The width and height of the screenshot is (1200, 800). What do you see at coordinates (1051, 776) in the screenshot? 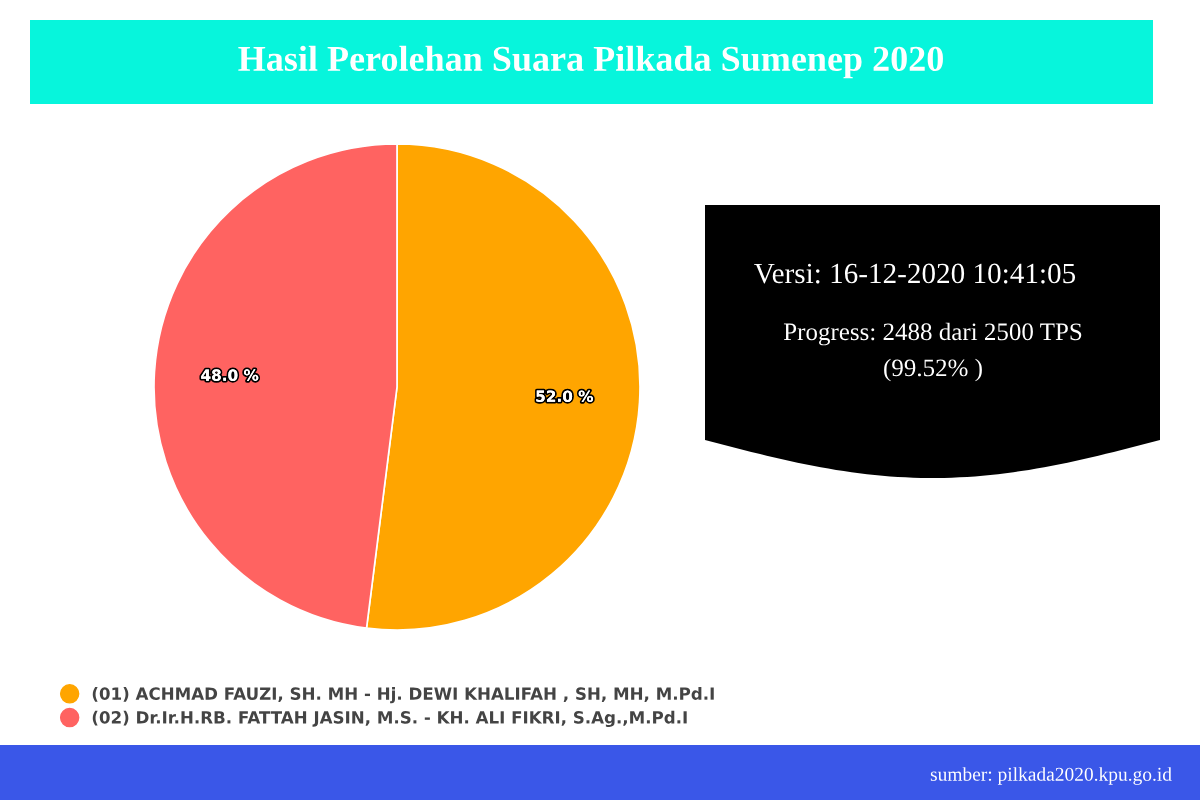
I see `text: sumber: pilkada2020.kpu.go.id` at bounding box center [1051, 776].